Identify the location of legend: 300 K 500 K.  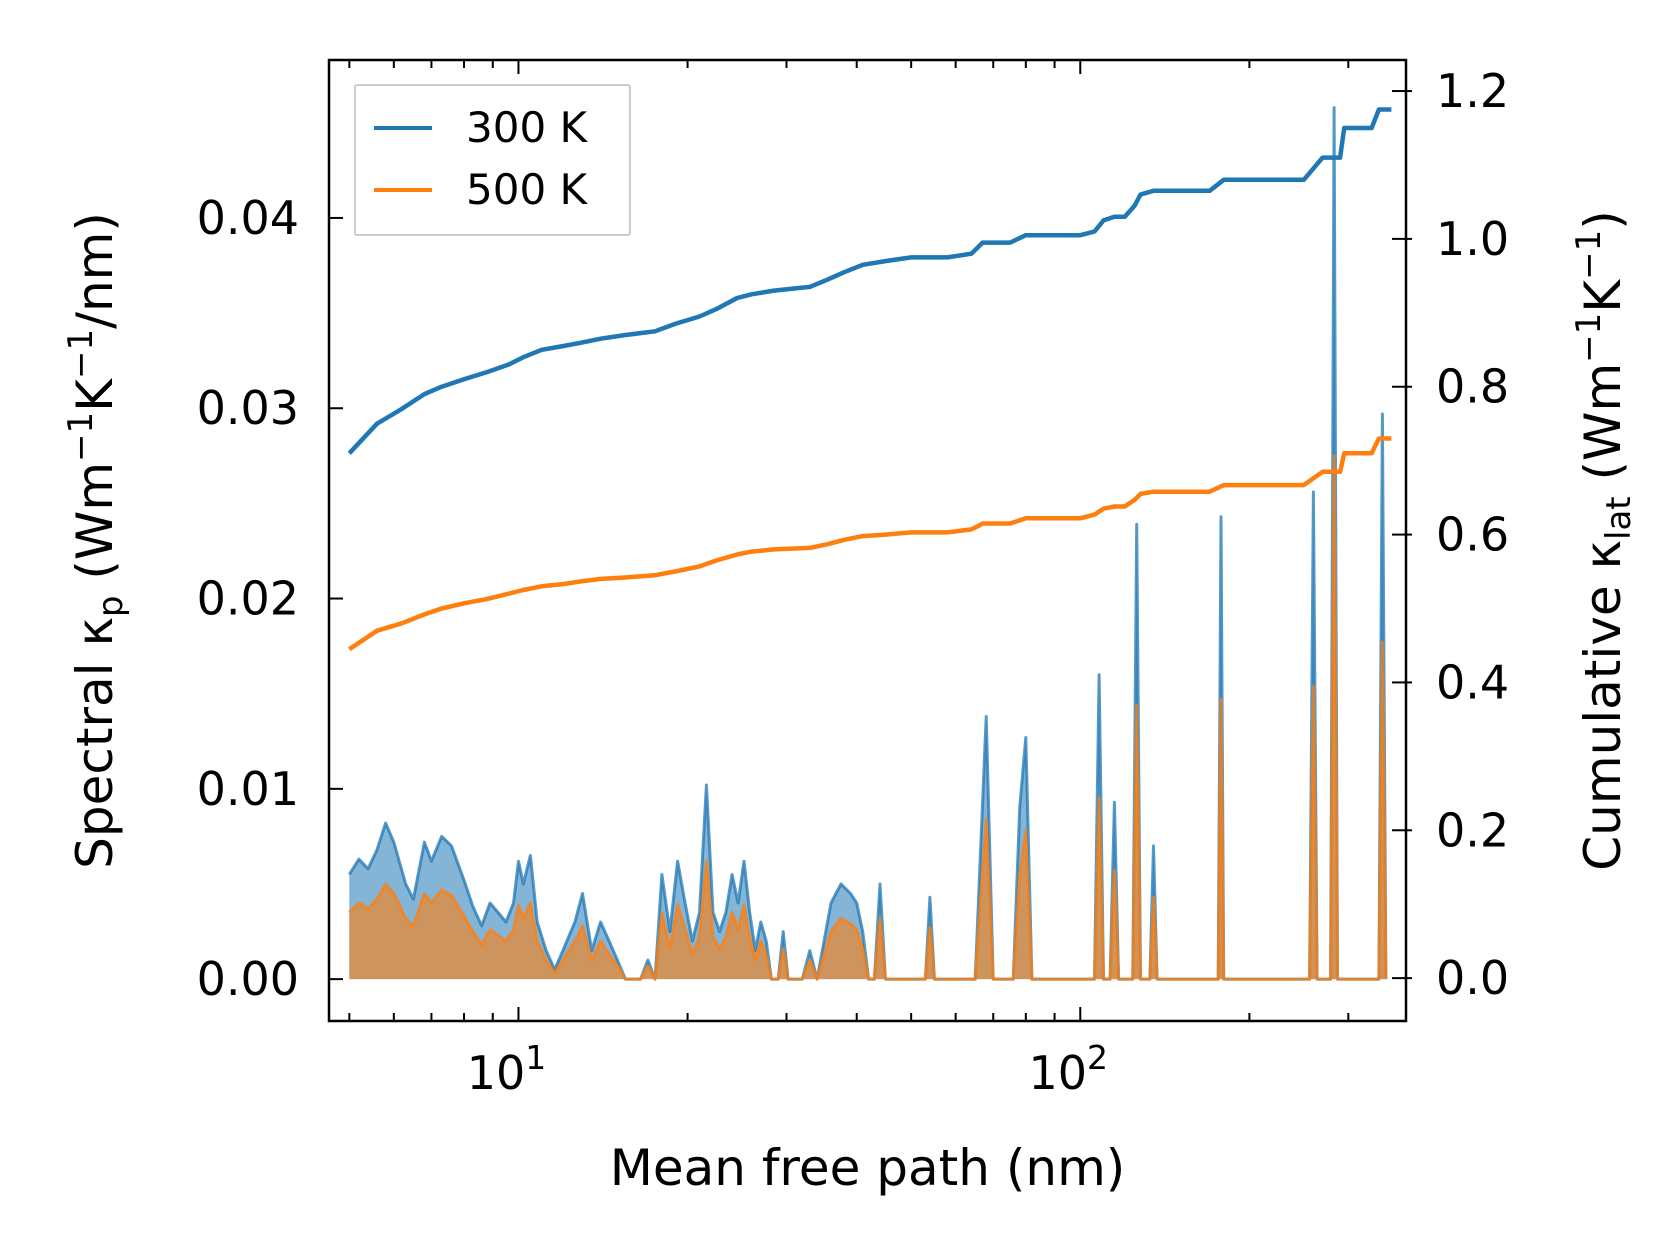
(492, 160).